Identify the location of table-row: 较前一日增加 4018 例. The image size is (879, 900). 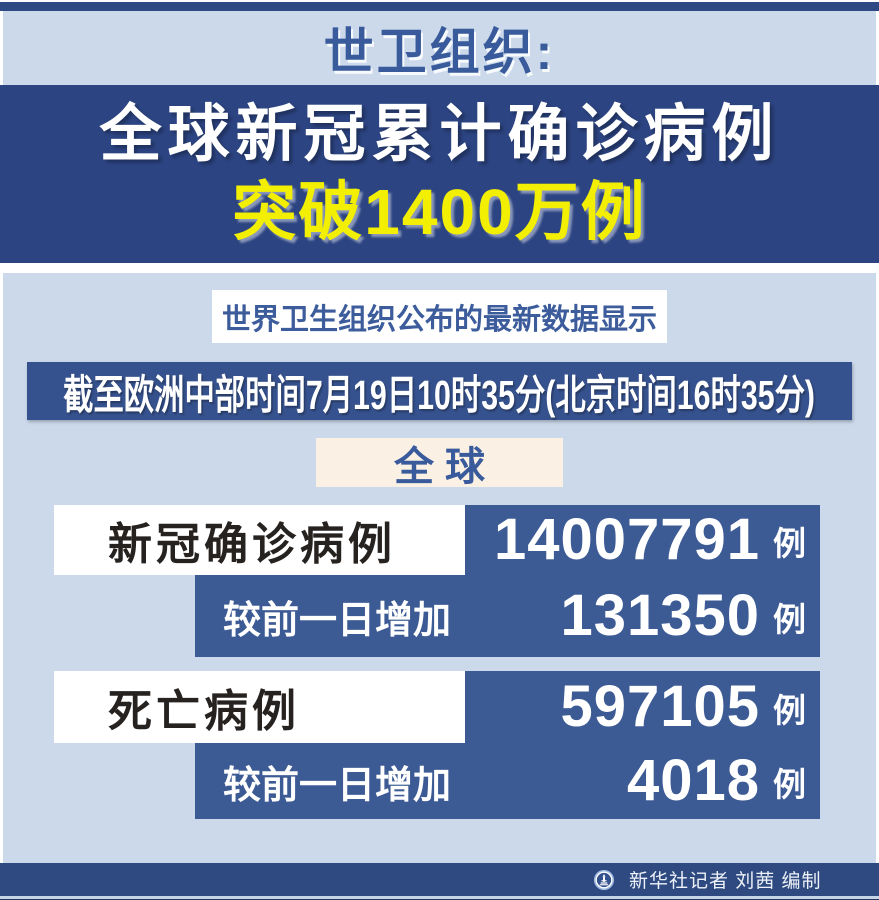
(507, 781).